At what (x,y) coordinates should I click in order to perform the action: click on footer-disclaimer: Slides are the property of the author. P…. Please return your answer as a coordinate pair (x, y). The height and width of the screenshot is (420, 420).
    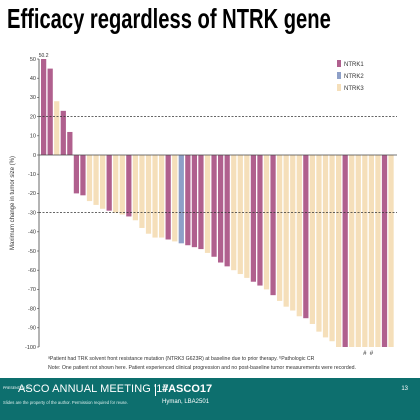
    Looking at the image, I should click on (65, 402).